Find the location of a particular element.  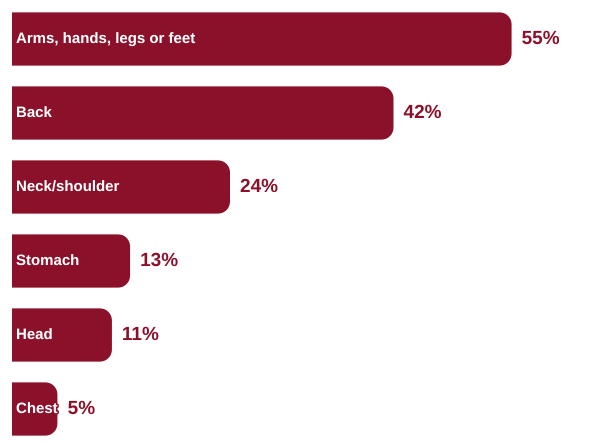

y-tick-label: Back is located at coordinates (34, 113).